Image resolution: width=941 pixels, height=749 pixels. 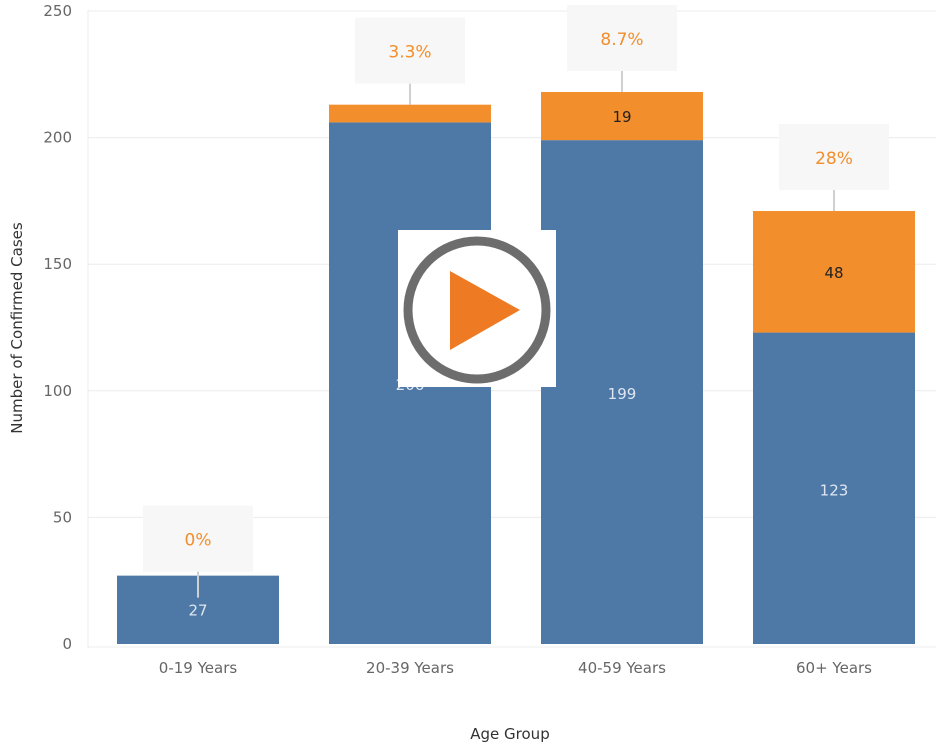 I want to click on video-play-button, so click(x=477, y=308).